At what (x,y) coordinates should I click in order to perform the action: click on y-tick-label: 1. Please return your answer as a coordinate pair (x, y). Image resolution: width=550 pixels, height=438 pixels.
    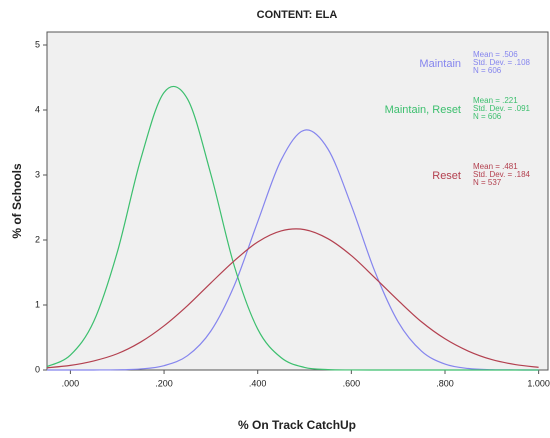
    Looking at the image, I should click on (37, 304).